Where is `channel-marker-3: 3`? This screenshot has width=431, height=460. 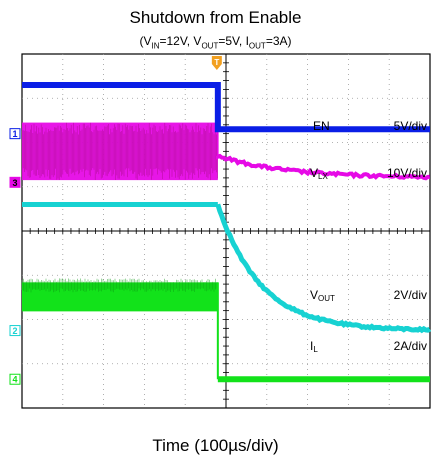
channel-marker-3: 3 is located at coordinates (15, 182).